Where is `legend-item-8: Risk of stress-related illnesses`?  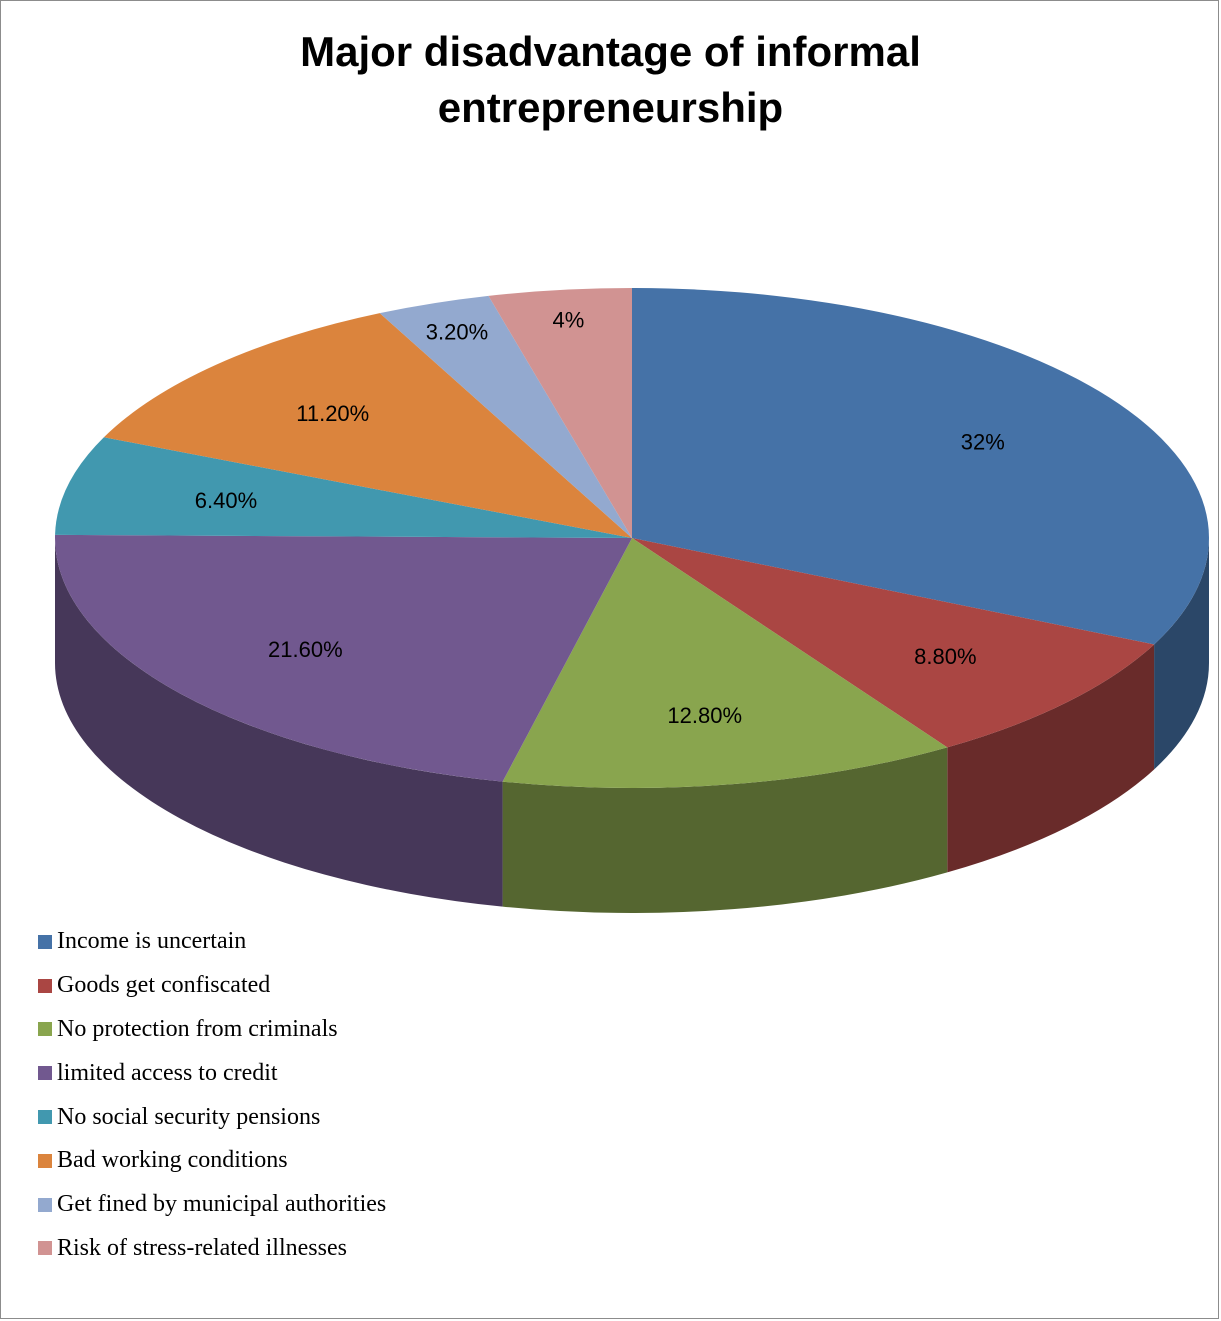
legend-item-8: Risk of stress-related illnesses is located at coordinates (212, 1249).